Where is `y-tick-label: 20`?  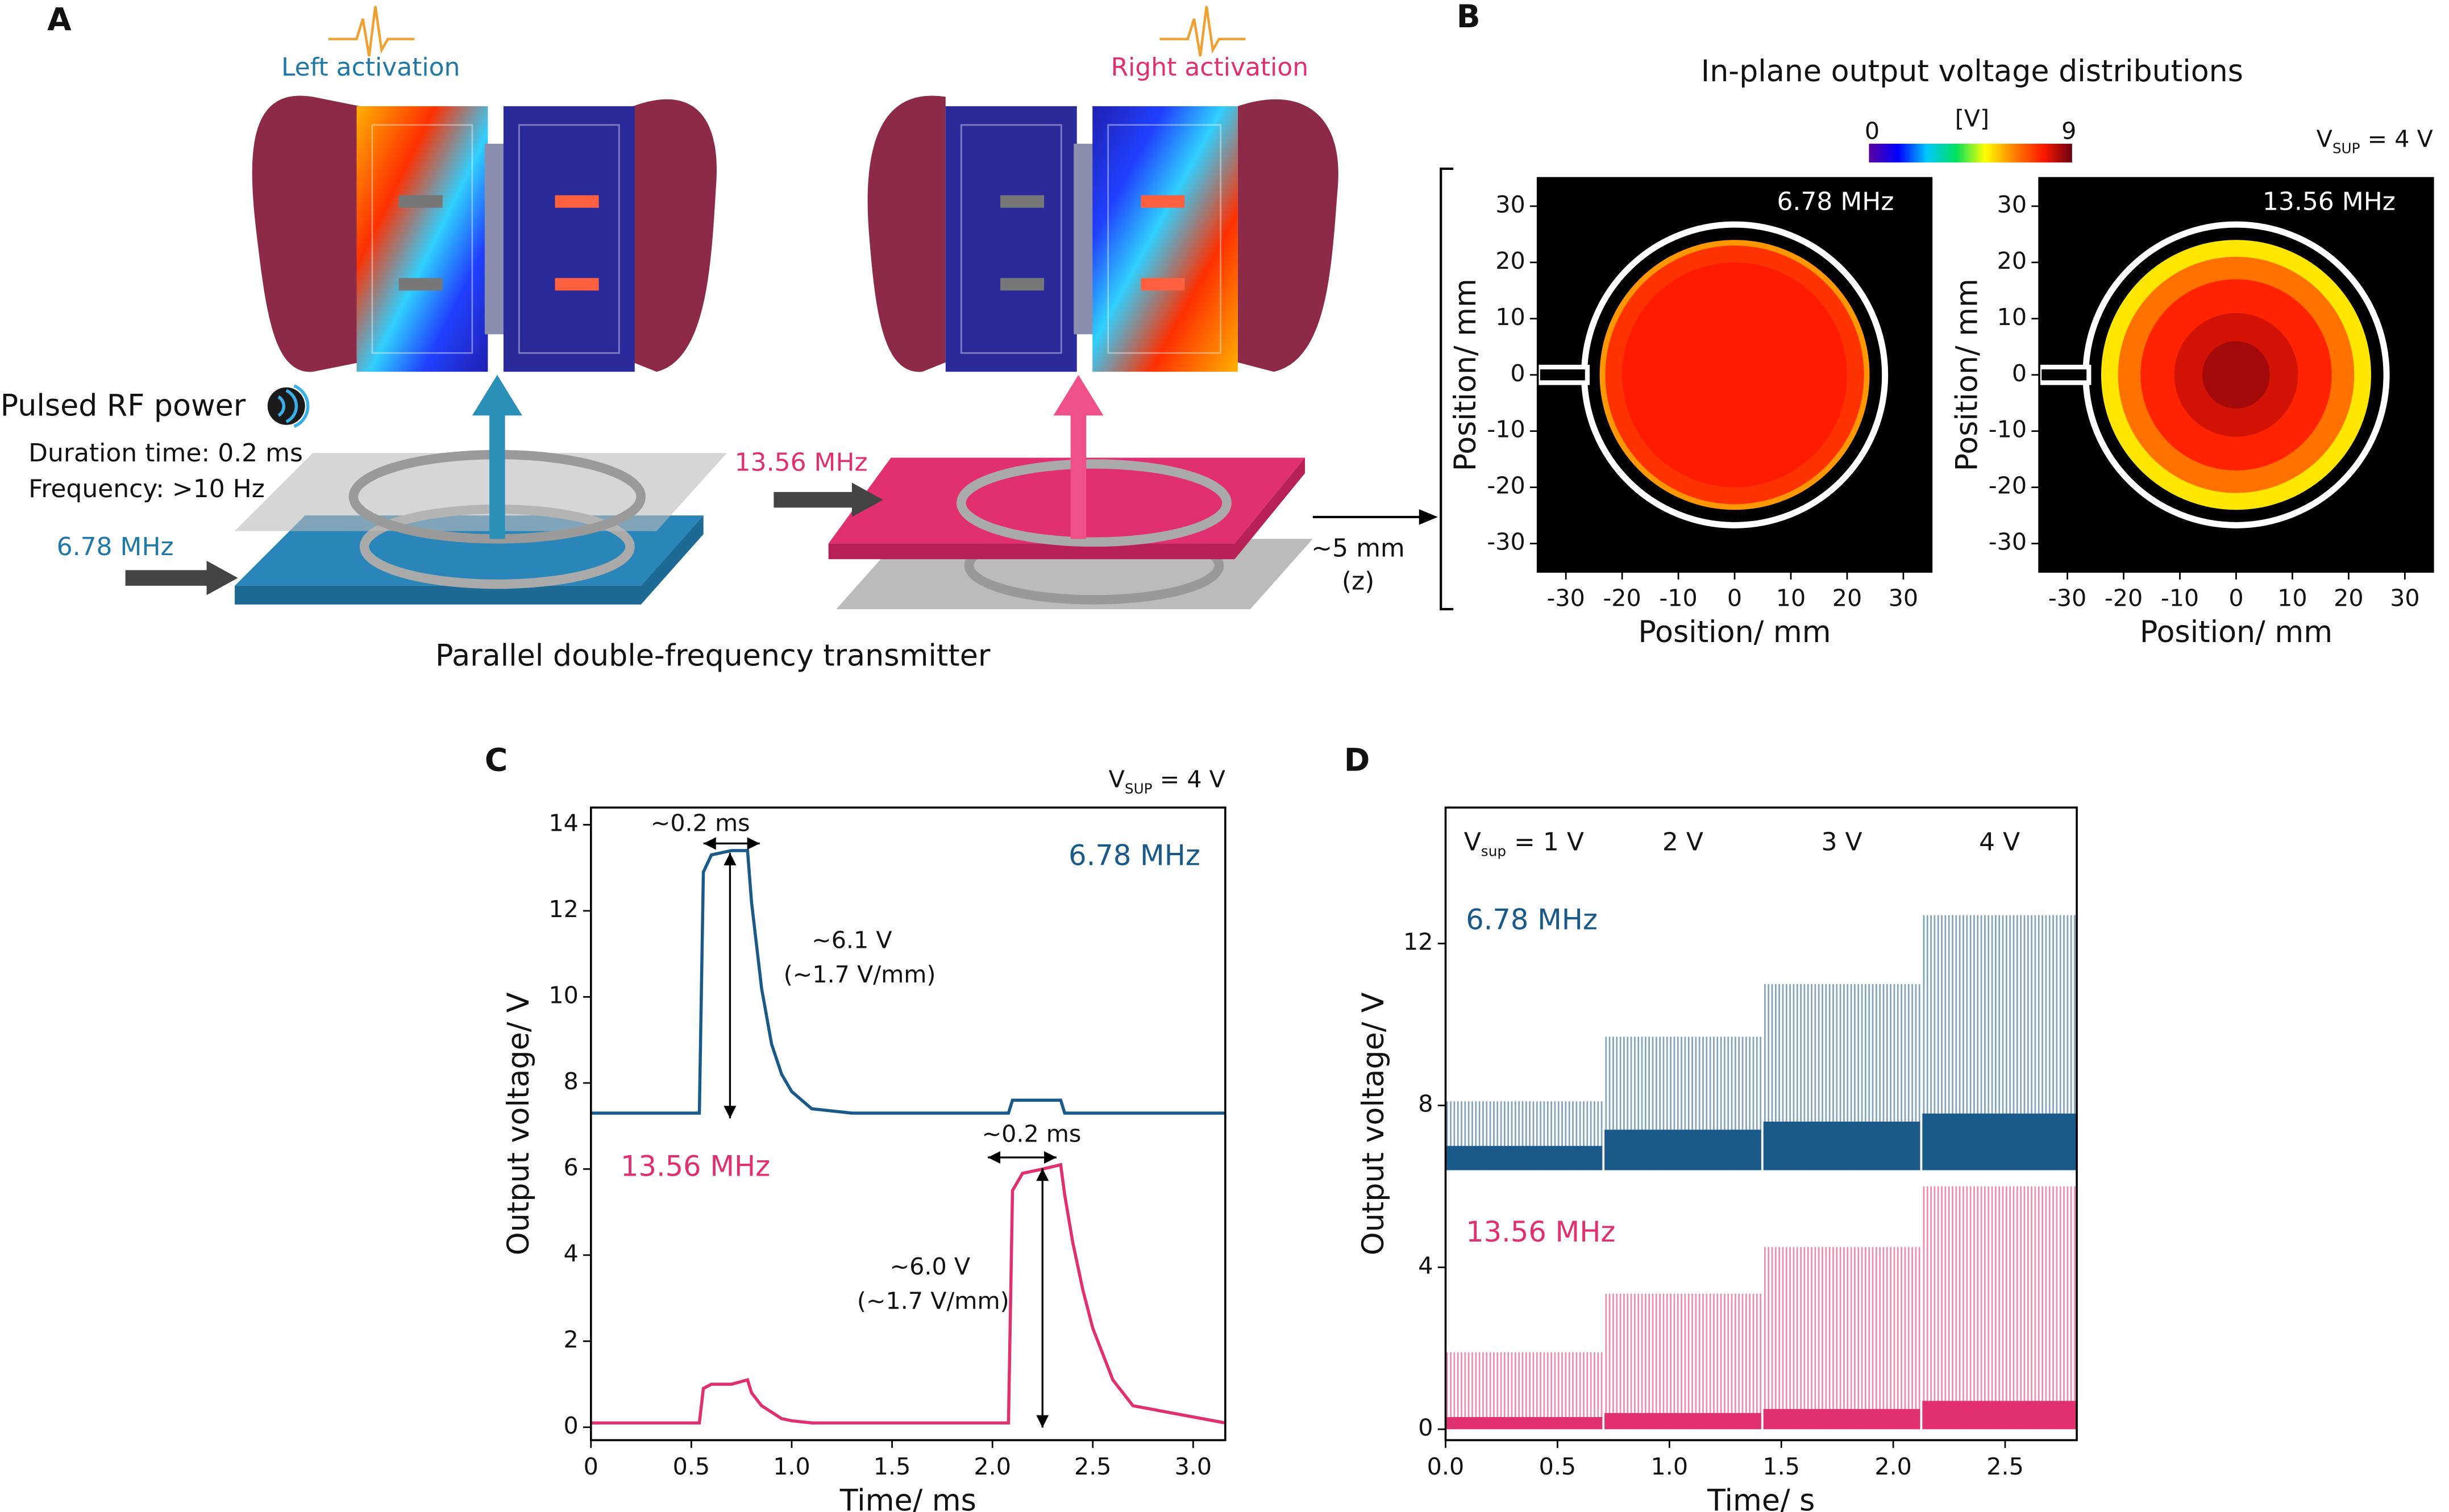
y-tick-label: 20 is located at coordinates (1510, 260).